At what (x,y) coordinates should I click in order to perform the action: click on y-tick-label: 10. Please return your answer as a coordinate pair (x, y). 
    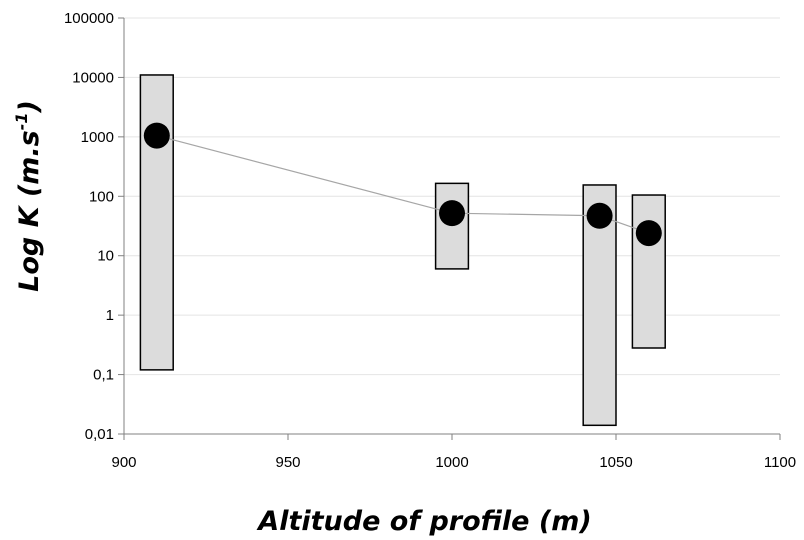
    Looking at the image, I should click on (105, 256).